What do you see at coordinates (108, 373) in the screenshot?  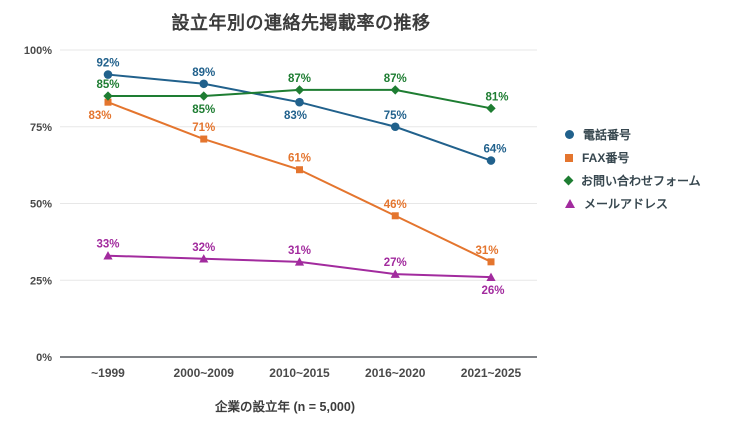 I see `x-tick-label: ~1999` at bounding box center [108, 373].